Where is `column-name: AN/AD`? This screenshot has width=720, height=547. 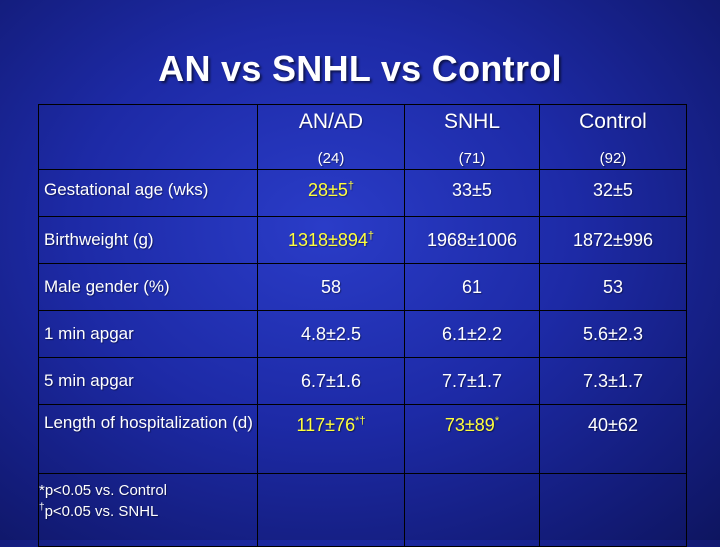 column-name: AN/AD is located at coordinates (331, 121).